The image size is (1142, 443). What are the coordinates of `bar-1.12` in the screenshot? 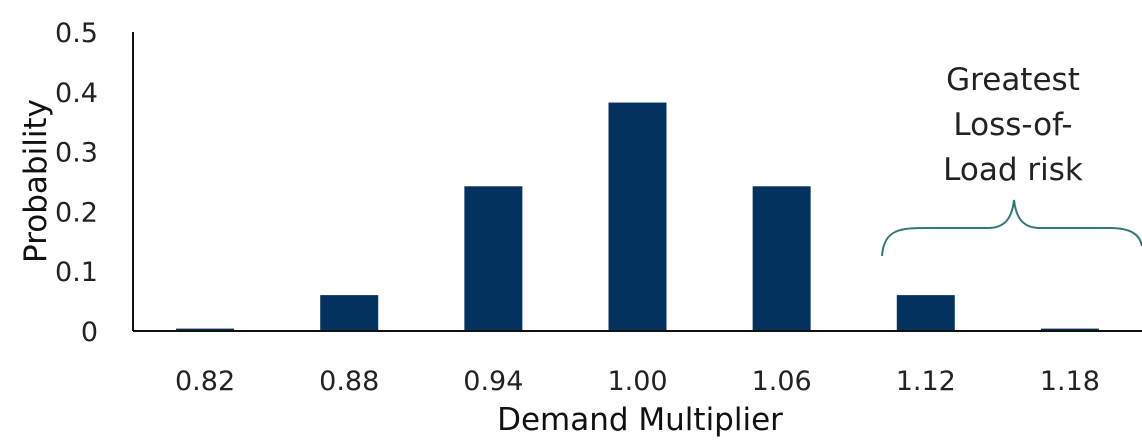 It's located at (925, 313).